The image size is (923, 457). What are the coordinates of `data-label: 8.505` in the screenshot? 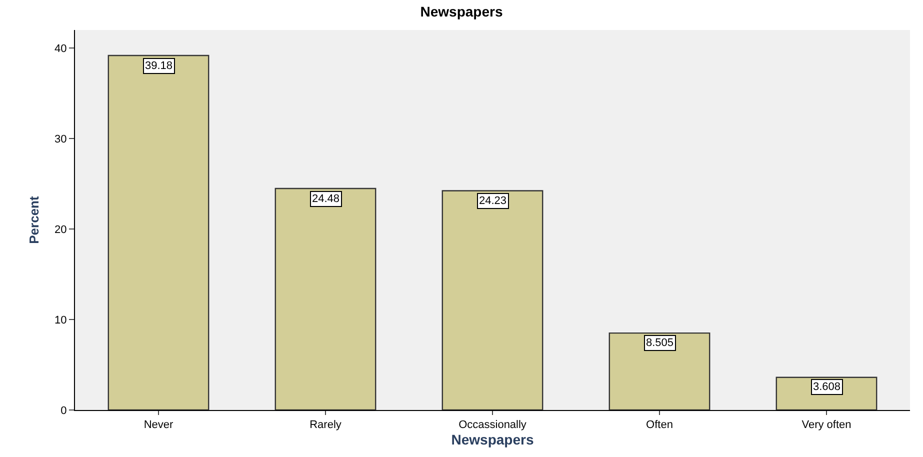 It's located at (660, 343).